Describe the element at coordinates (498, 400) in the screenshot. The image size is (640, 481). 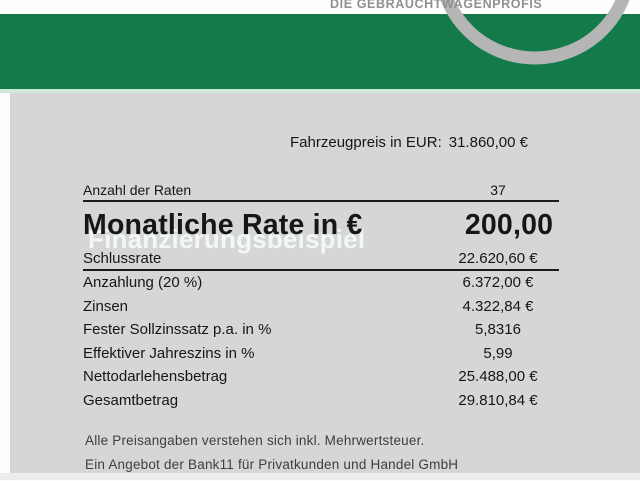
I see `row-value: 29.810,84 €` at that location.